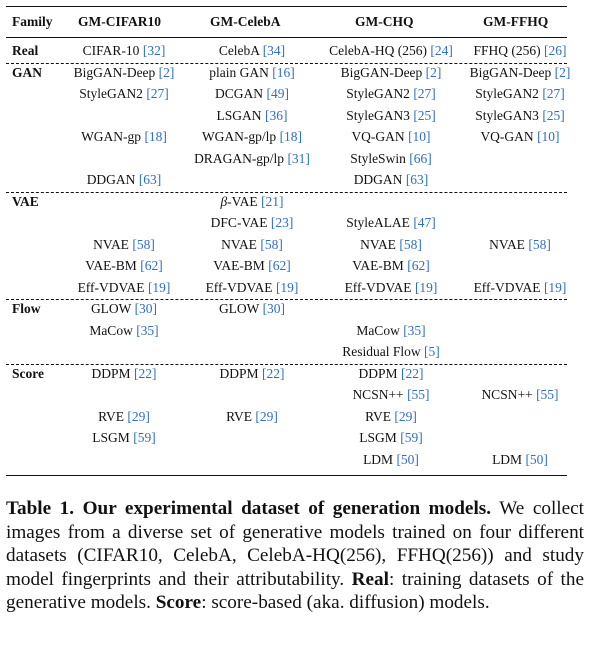  What do you see at coordinates (390, 438) in the screenshot?
I see `table-cell: LSGM [59]` at bounding box center [390, 438].